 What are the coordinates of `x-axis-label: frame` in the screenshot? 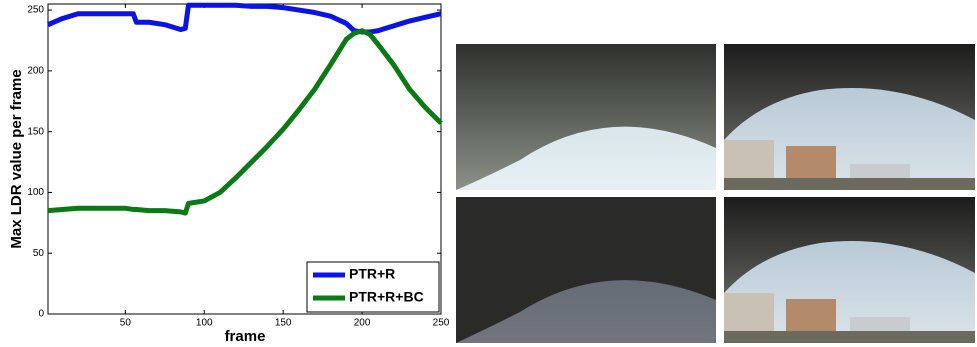 It's located at (245, 336).